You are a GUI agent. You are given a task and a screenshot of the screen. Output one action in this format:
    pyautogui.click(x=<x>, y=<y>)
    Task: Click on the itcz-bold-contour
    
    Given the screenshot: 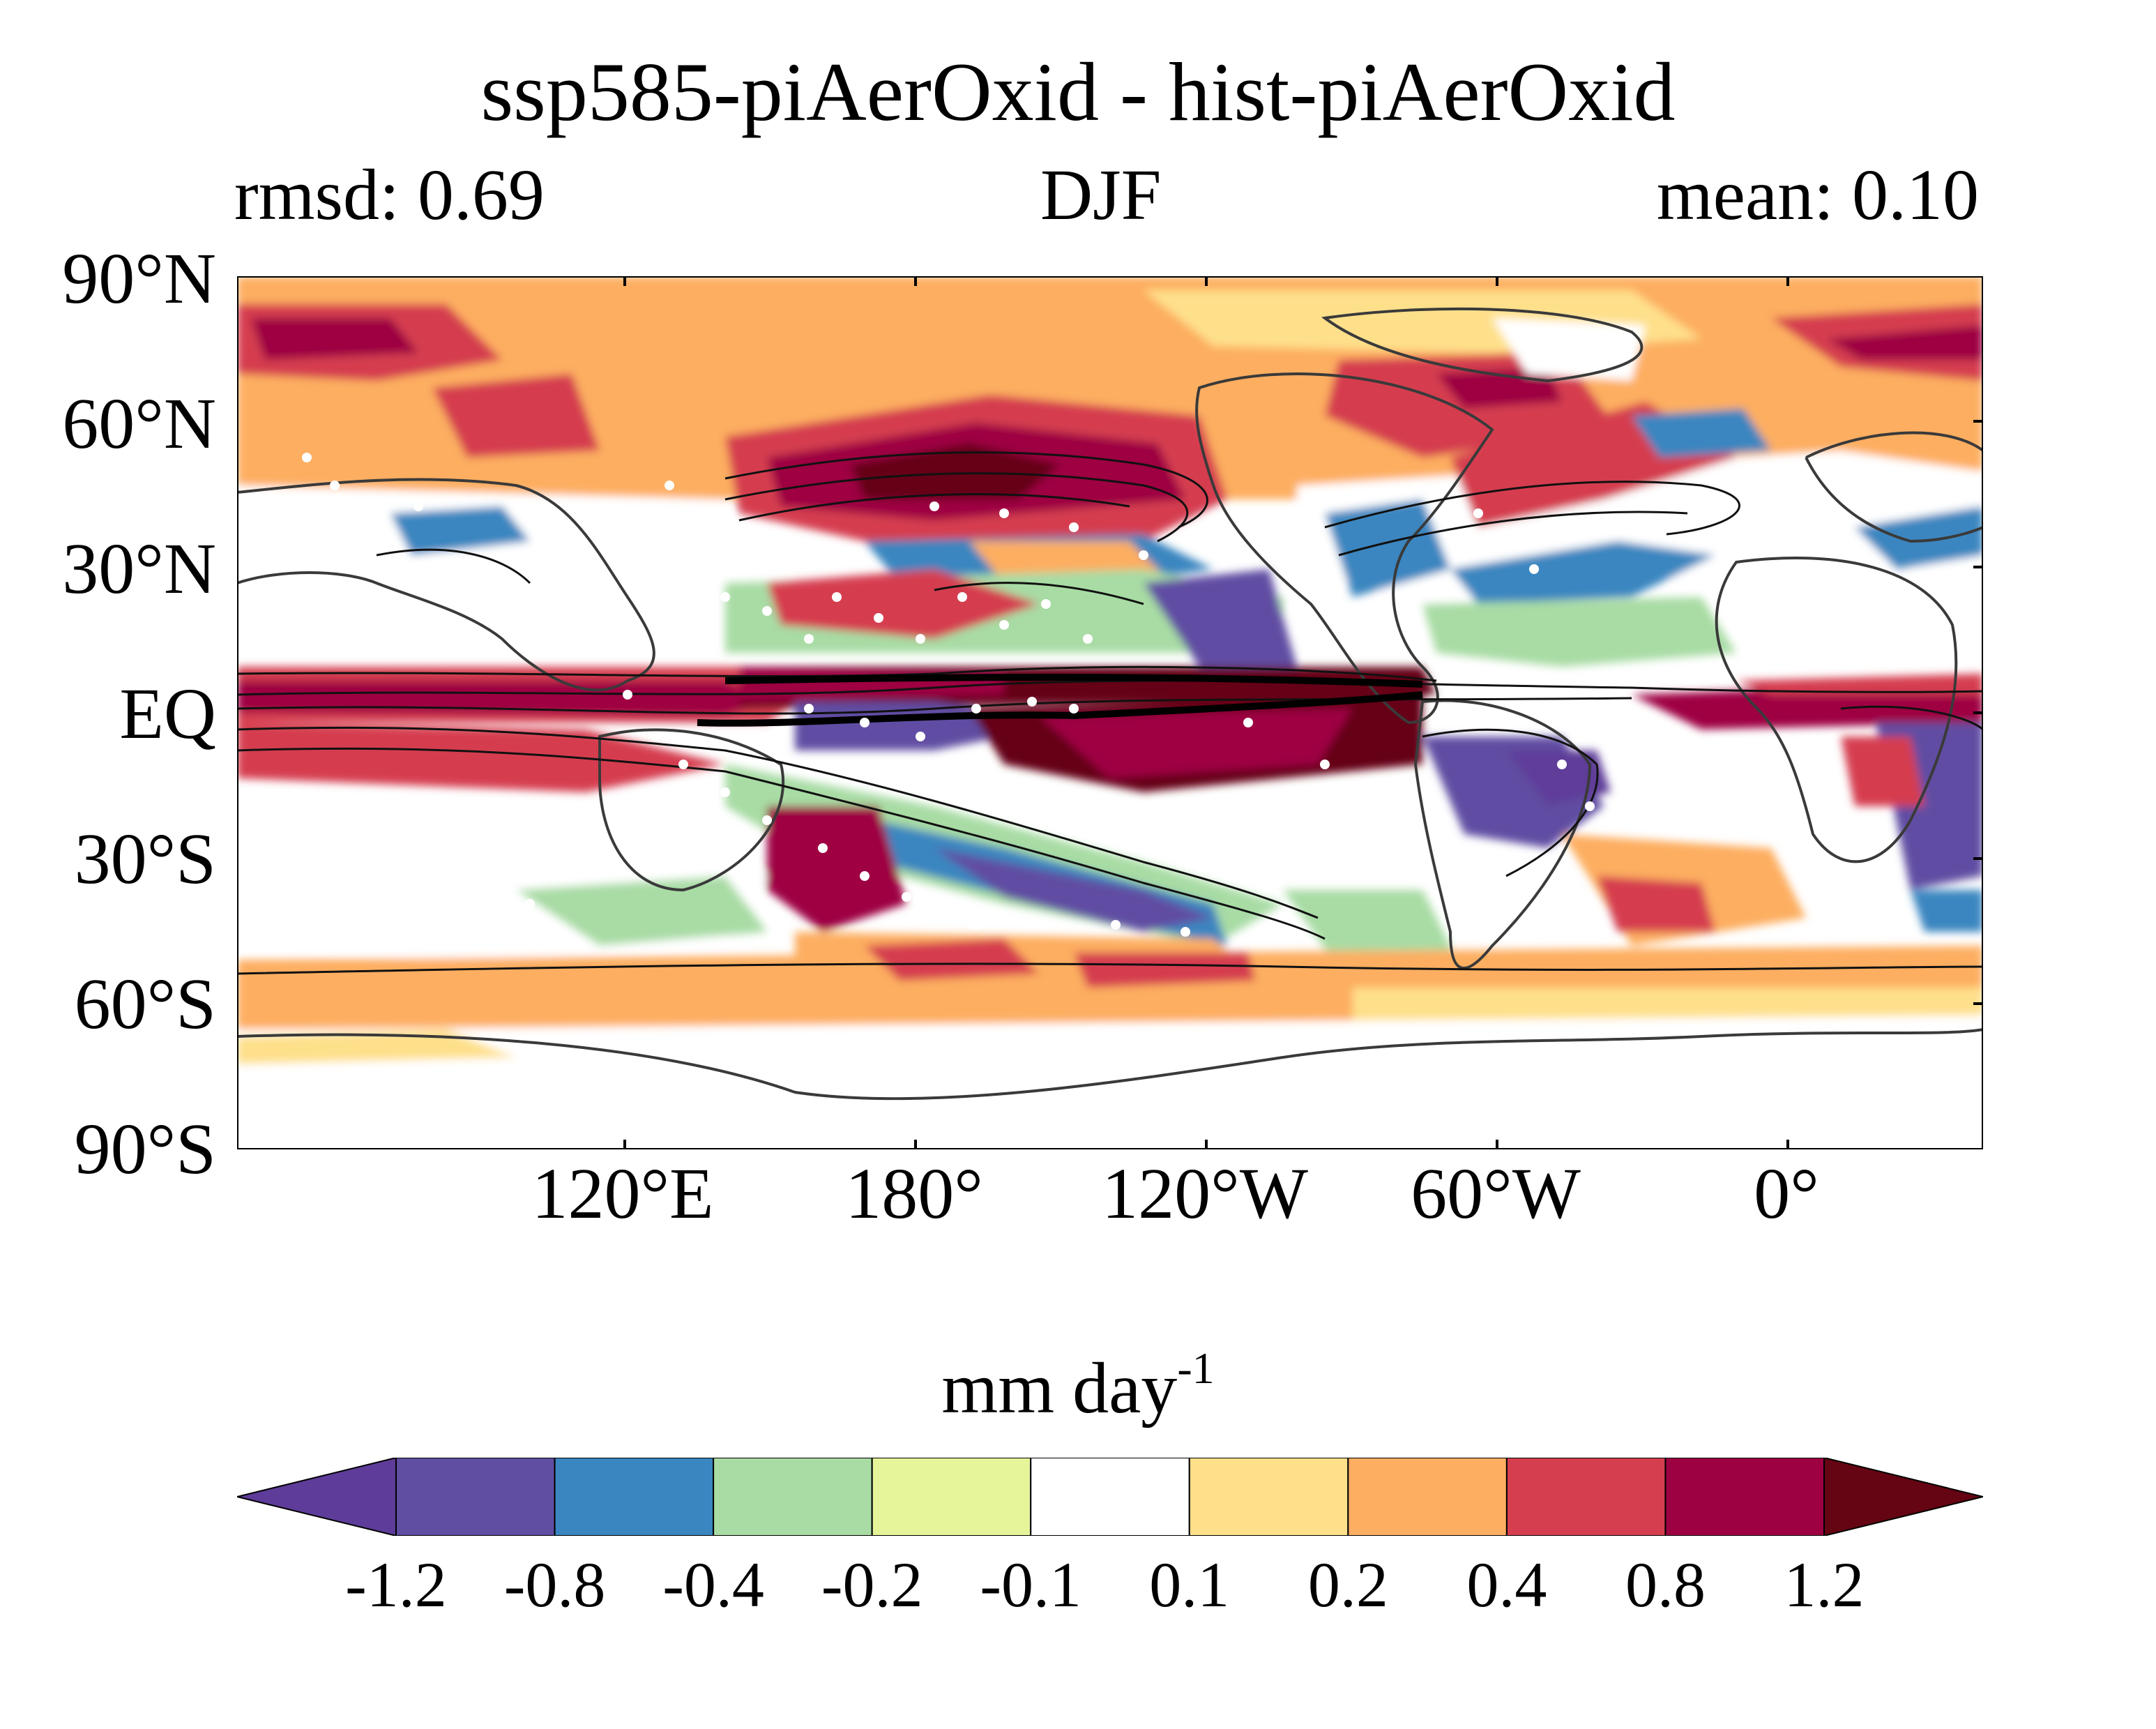 What is the action you would take?
    pyautogui.click(x=1060, y=700)
    